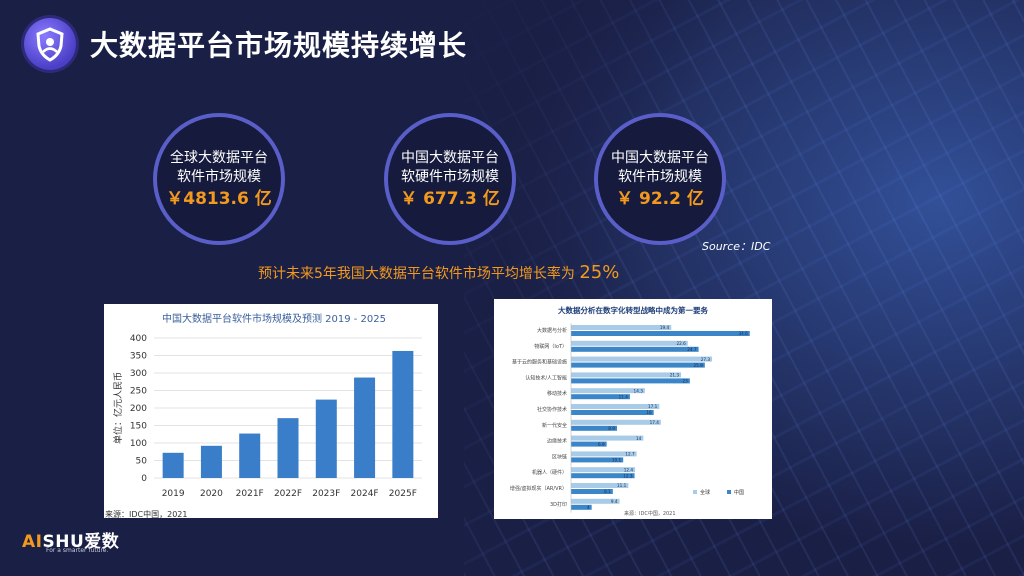 The width and height of the screenshot is (1024, 576). I want to click on y-axis-label: 单位：亿元人民币, so click(118, 408).